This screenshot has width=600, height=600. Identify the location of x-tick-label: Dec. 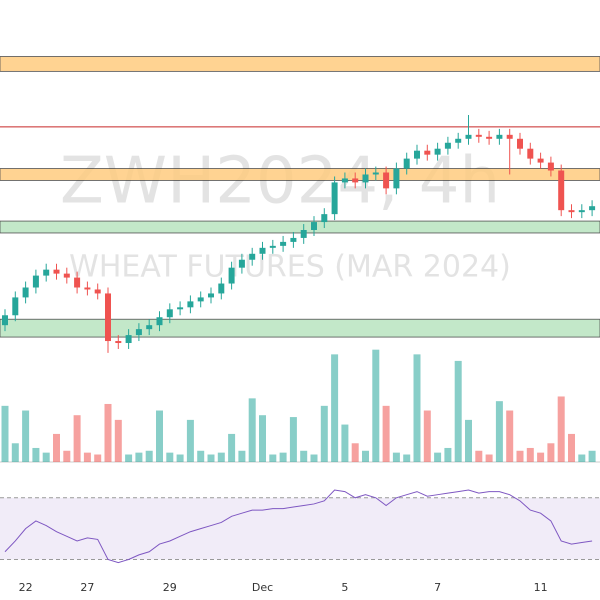
(262, 587).